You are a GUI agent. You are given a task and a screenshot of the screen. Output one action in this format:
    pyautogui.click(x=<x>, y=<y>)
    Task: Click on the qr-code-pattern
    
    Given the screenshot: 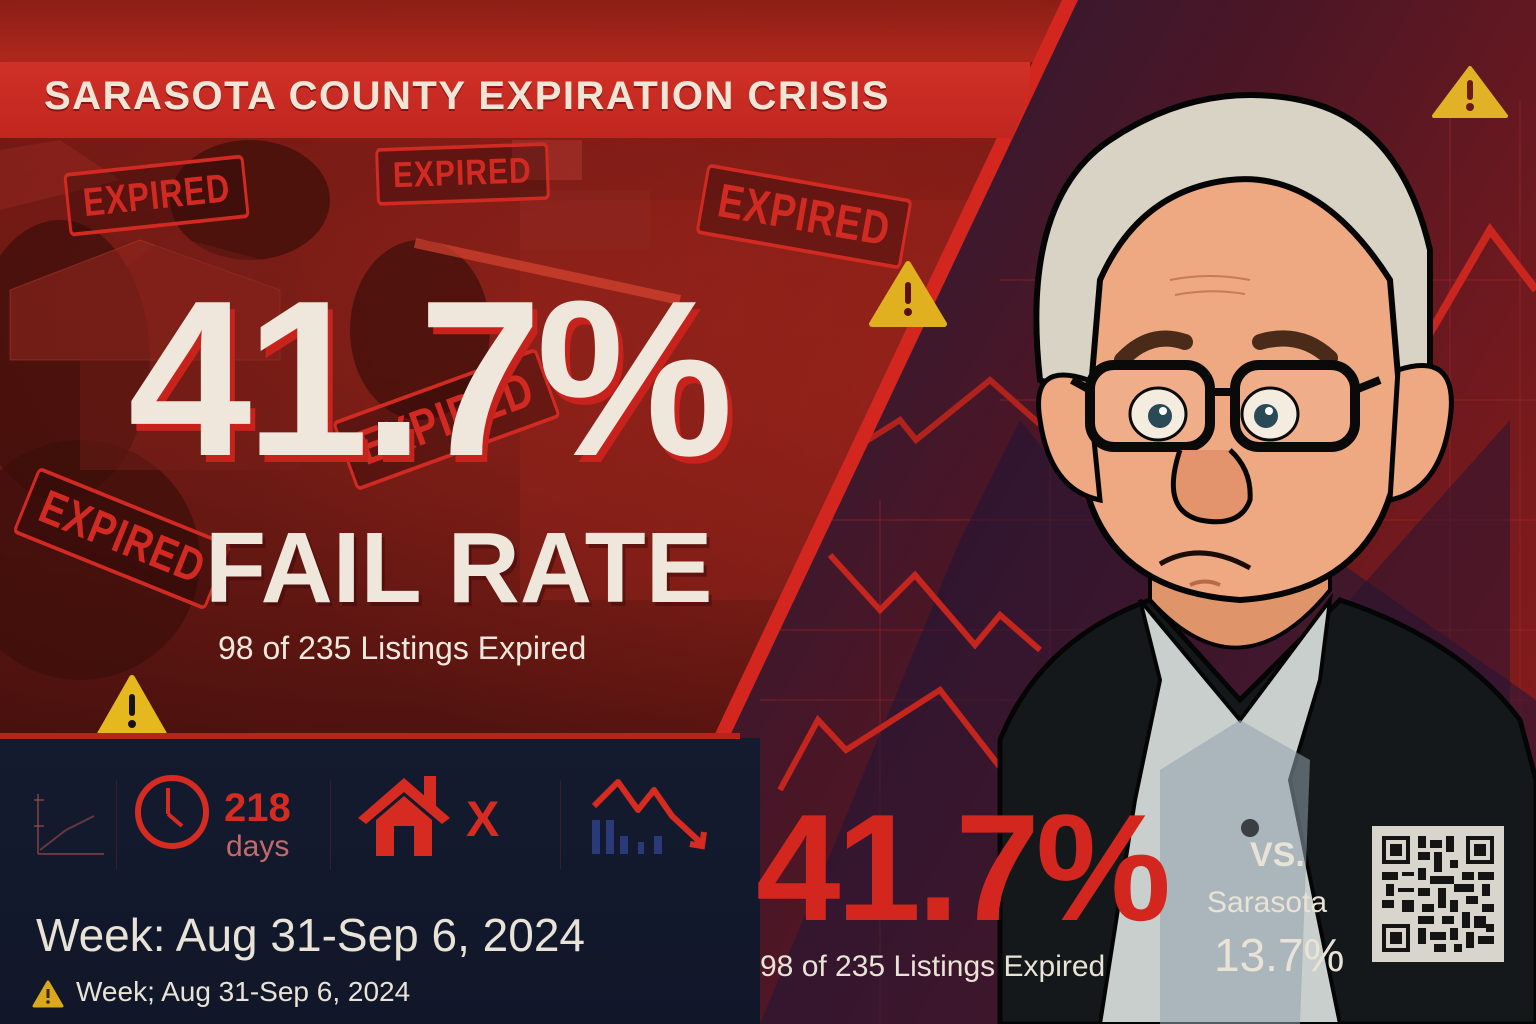 What is the action you would take?
    pyautogui.click(x=1438, y=894)
    